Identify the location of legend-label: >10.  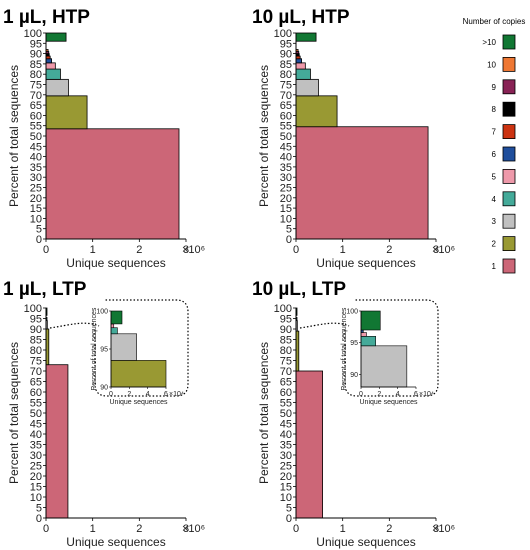
(489, 42).